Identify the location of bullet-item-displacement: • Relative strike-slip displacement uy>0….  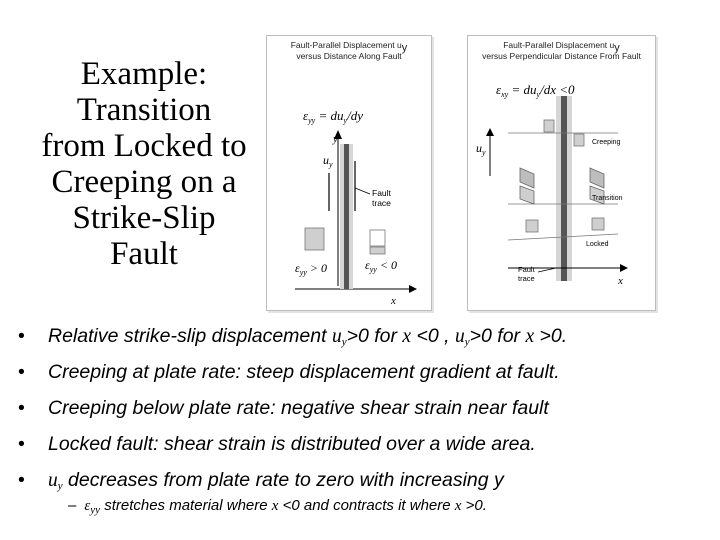
(368, 336).